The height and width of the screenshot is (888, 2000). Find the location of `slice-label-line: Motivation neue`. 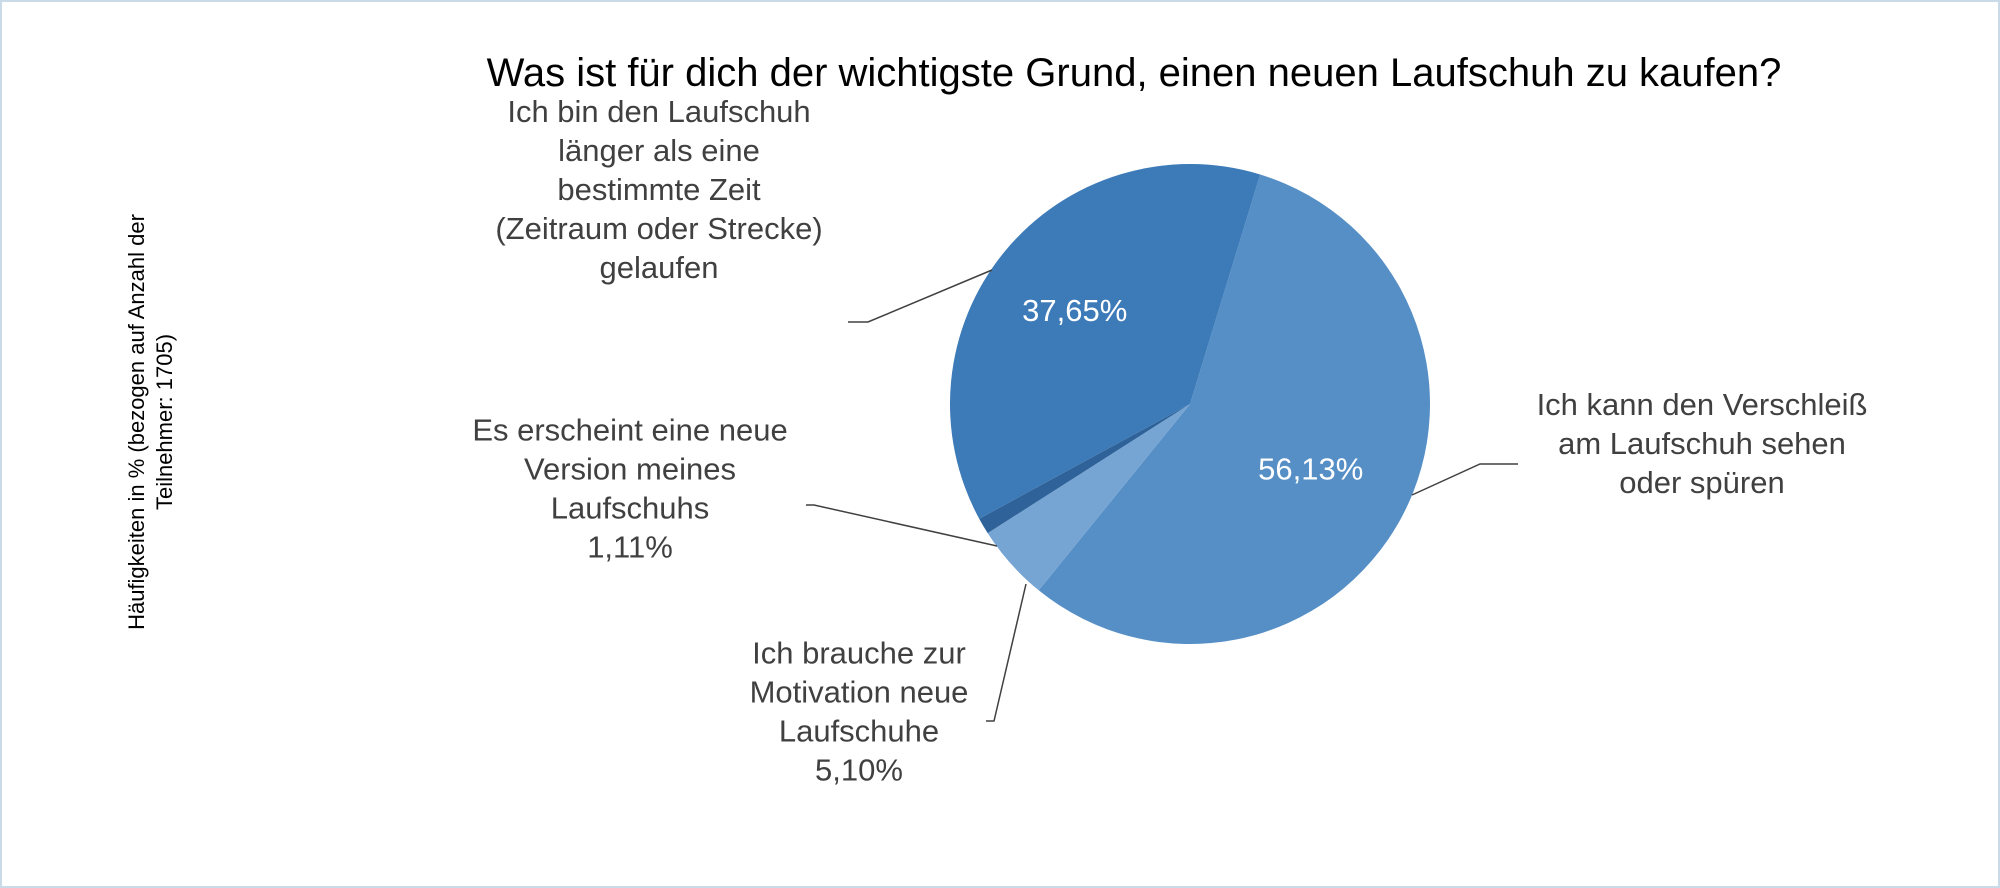

slice-label-line: Motivation neue is located at coordinates (859, 692).